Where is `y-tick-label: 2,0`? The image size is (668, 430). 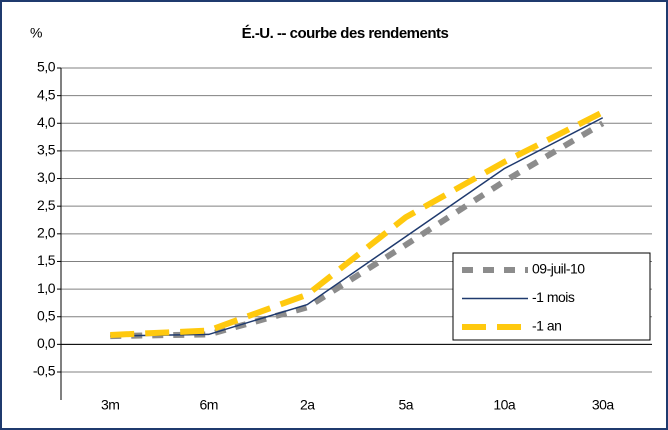 y-tick-label: 2,0 is located at coordinates (46, 233).